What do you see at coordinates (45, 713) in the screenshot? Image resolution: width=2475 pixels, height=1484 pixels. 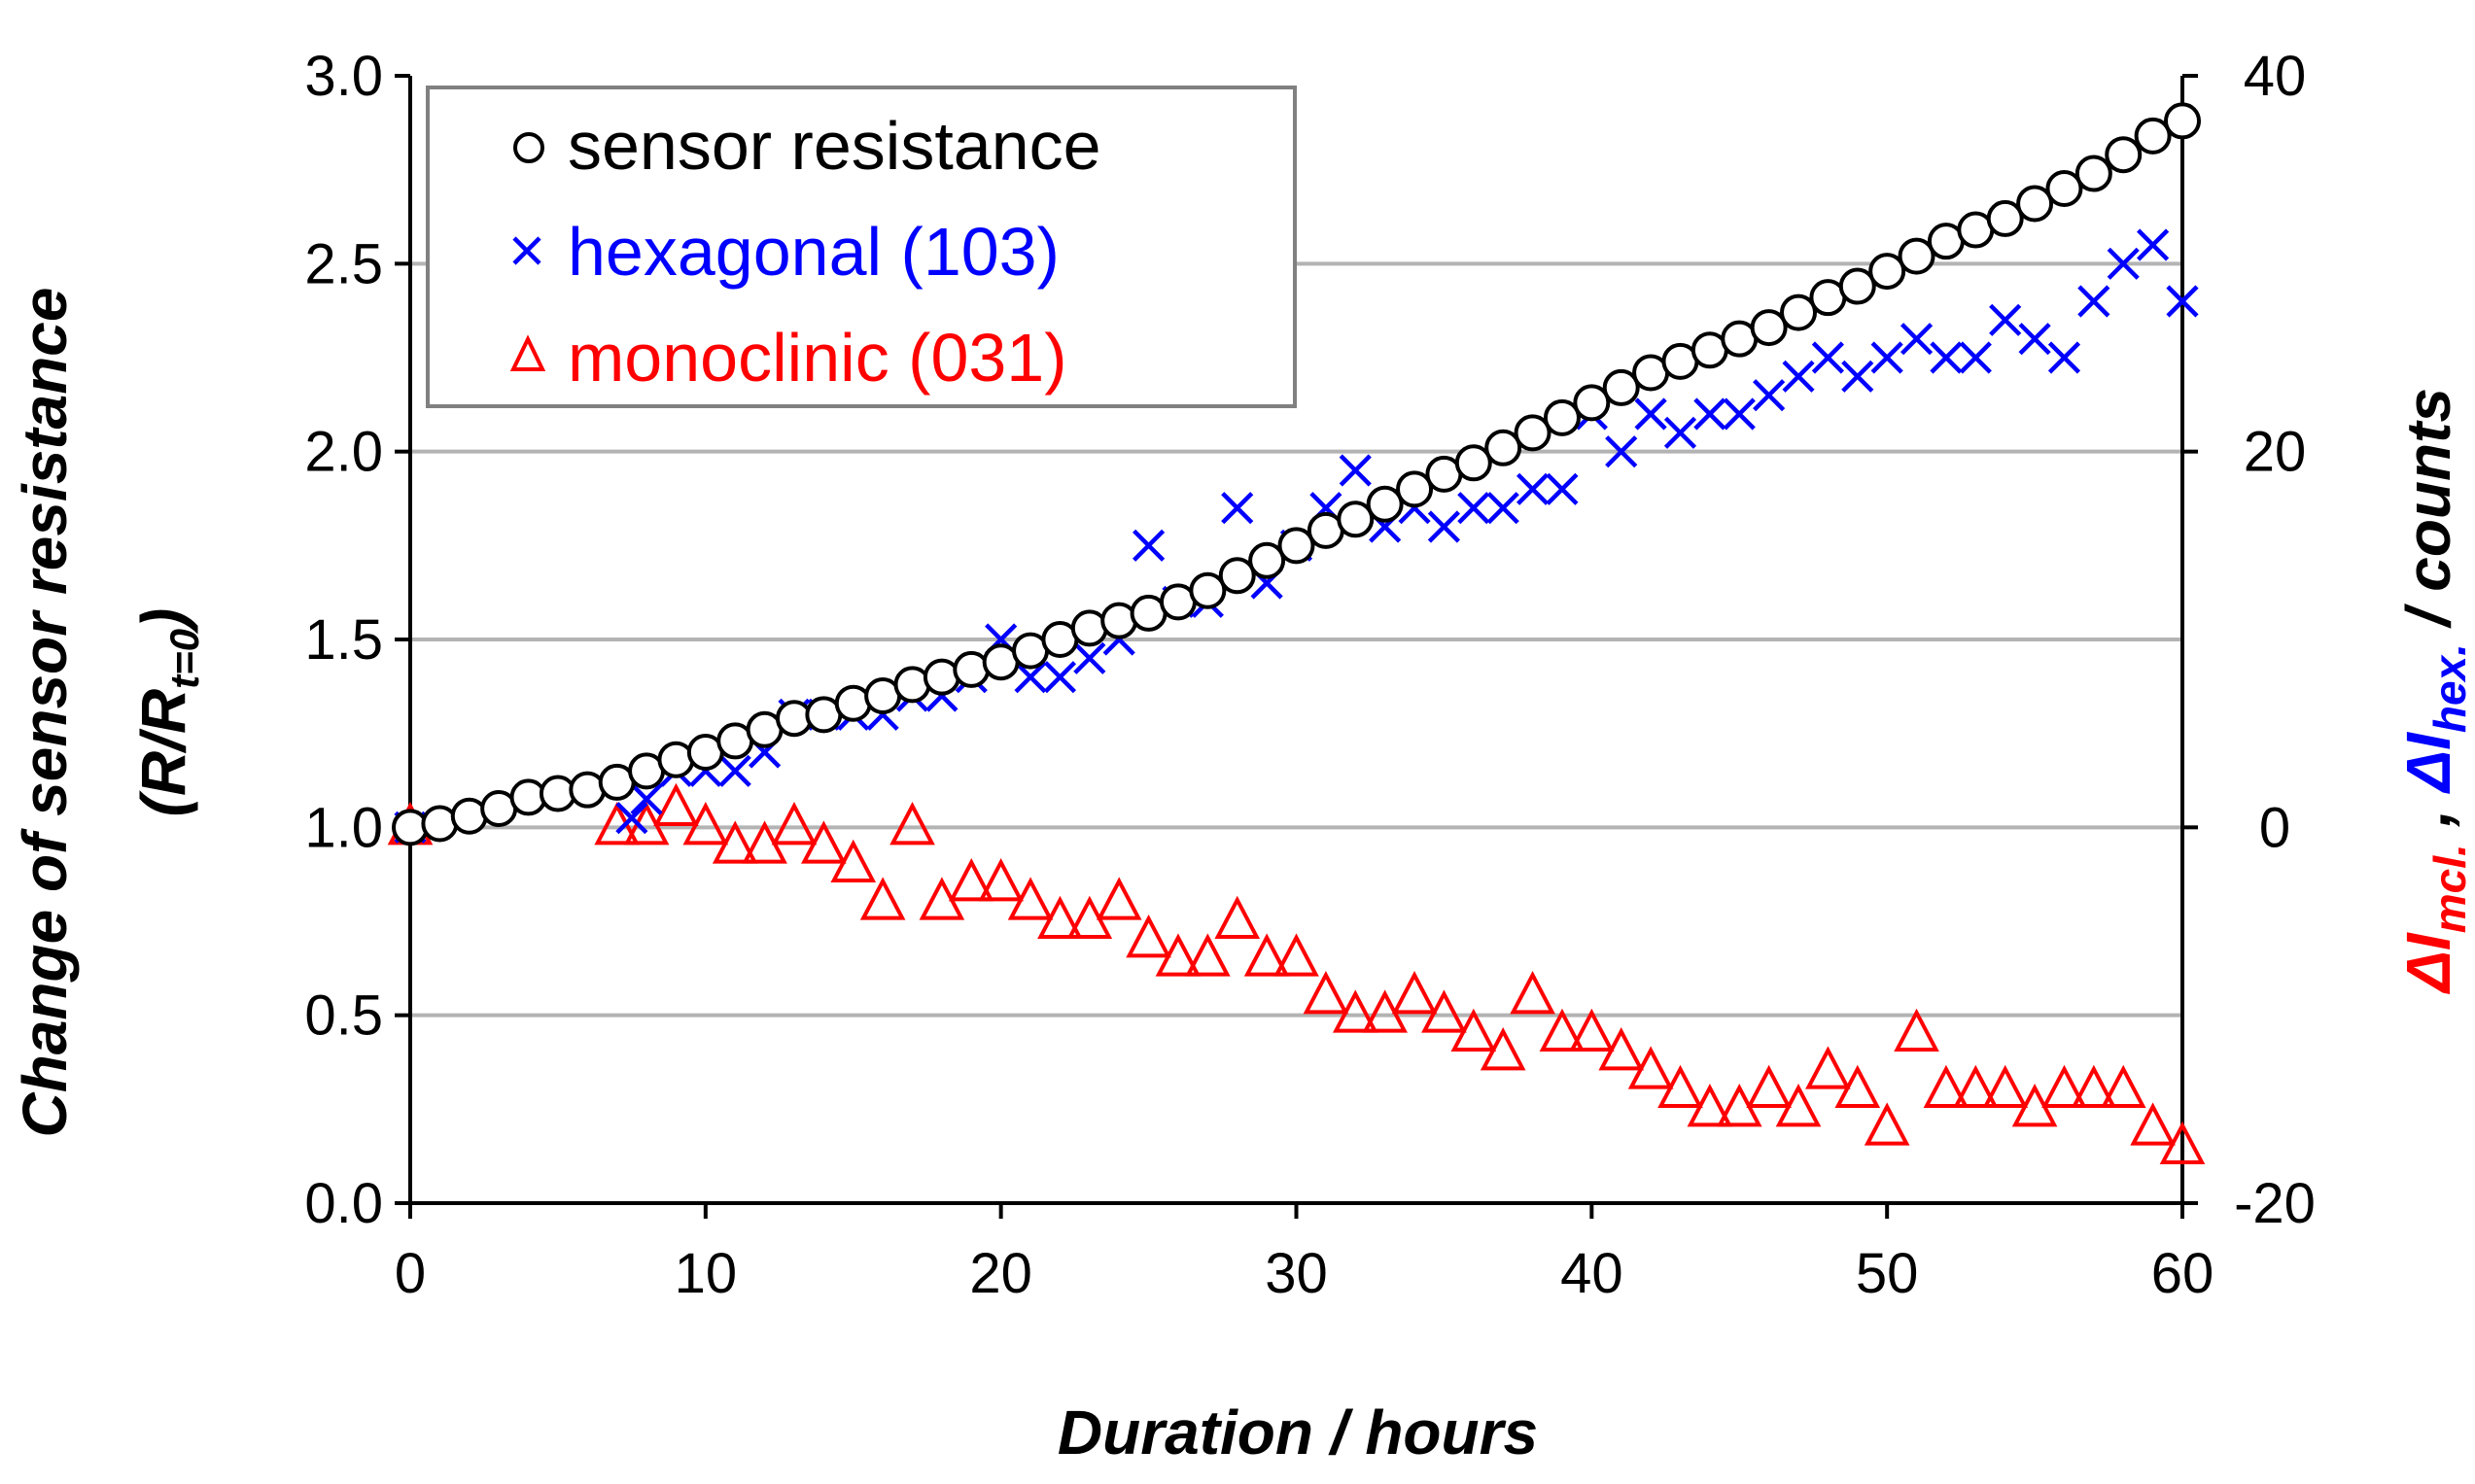 I see `y-axis-label: Change of sensor resistance` at bounding box center [45, 713].